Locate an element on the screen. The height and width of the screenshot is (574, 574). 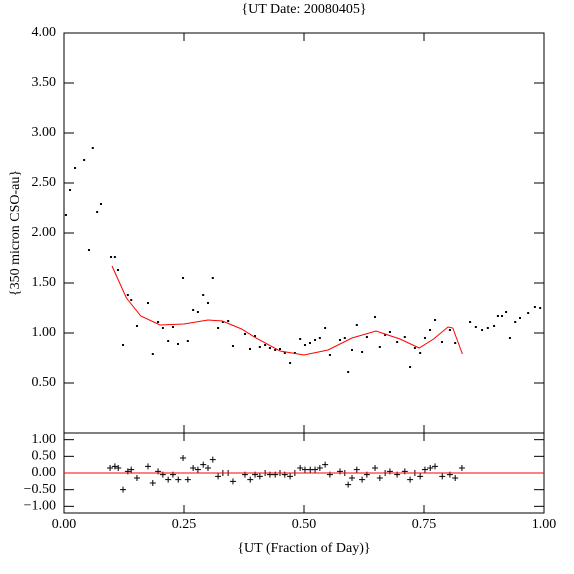
chart-title: {UT Date: 20080405} is located at coordinates (303, 9).